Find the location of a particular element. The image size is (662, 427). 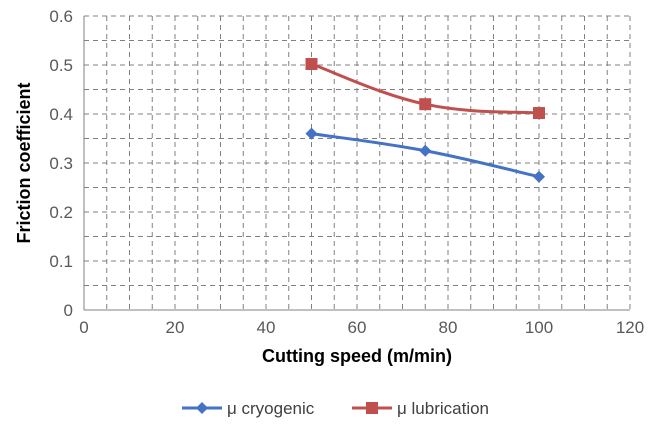

y-tick-label: 0.6 is located at coordinates (61, 16).